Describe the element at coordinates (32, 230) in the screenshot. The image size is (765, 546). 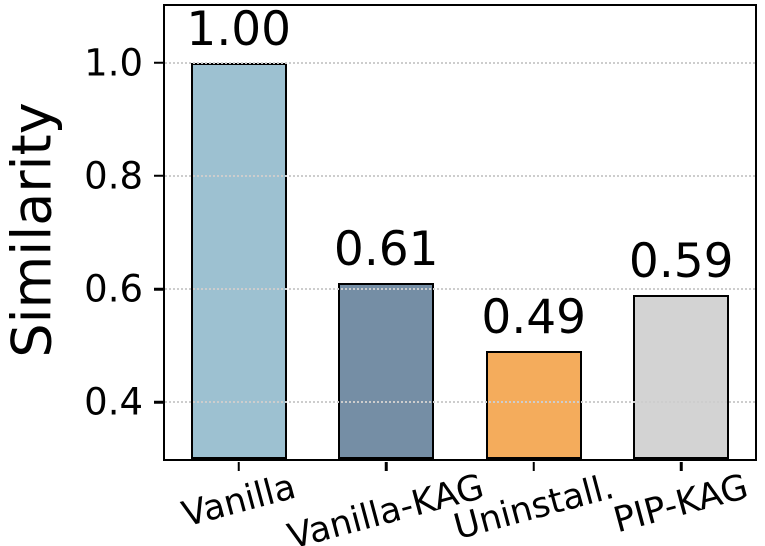
I see `y-axis-title: Similarity` at that location.